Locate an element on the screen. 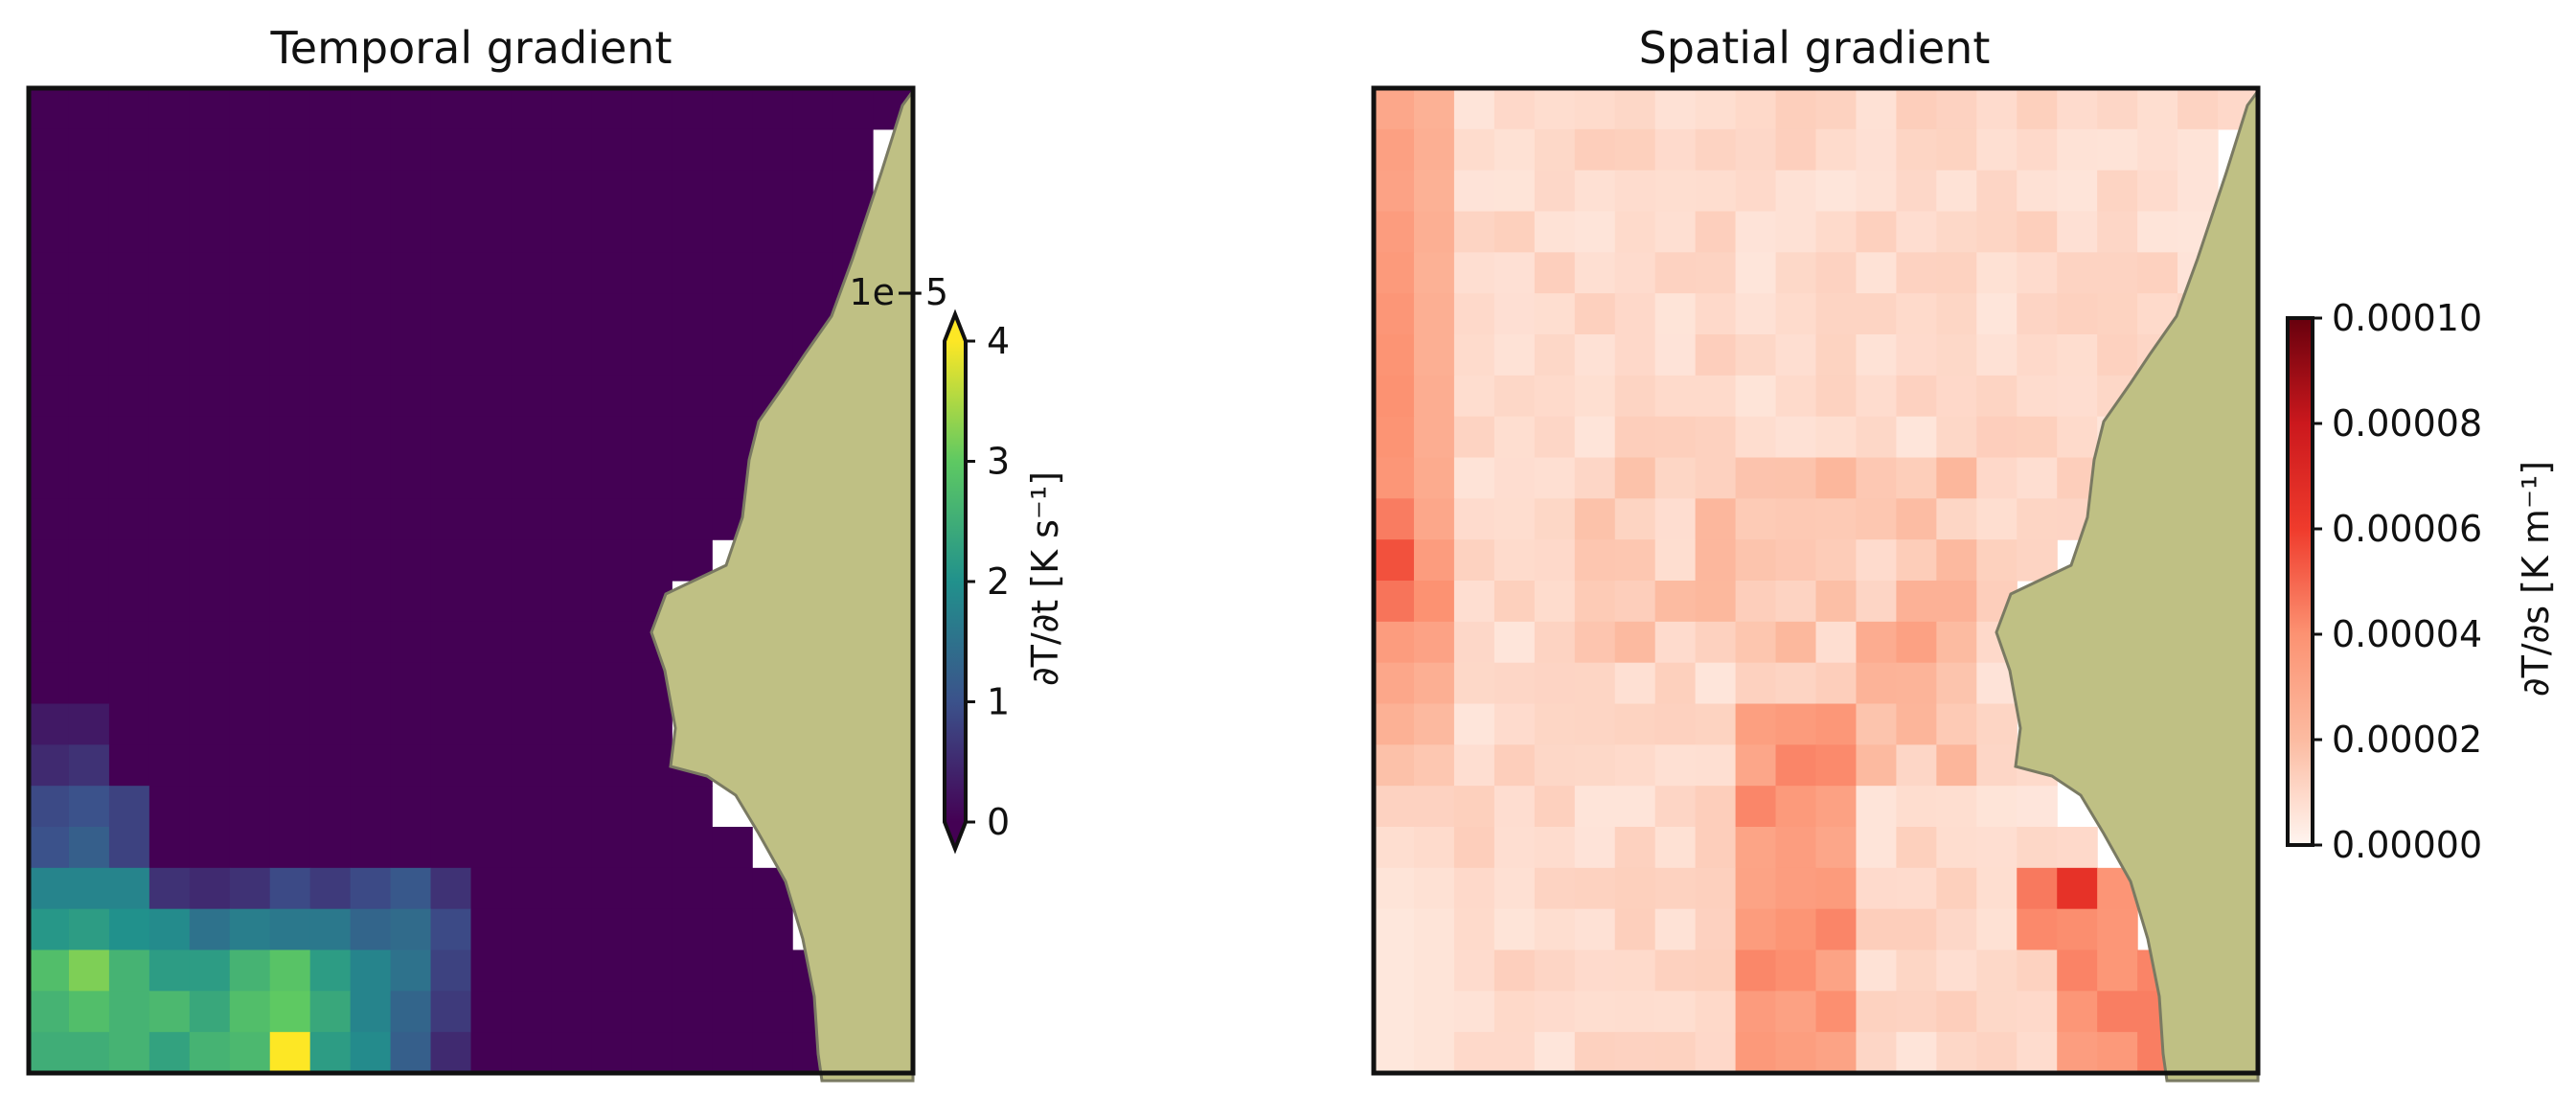  right-panel-title: Spatial gradient is located at coordinates (1815, 48).